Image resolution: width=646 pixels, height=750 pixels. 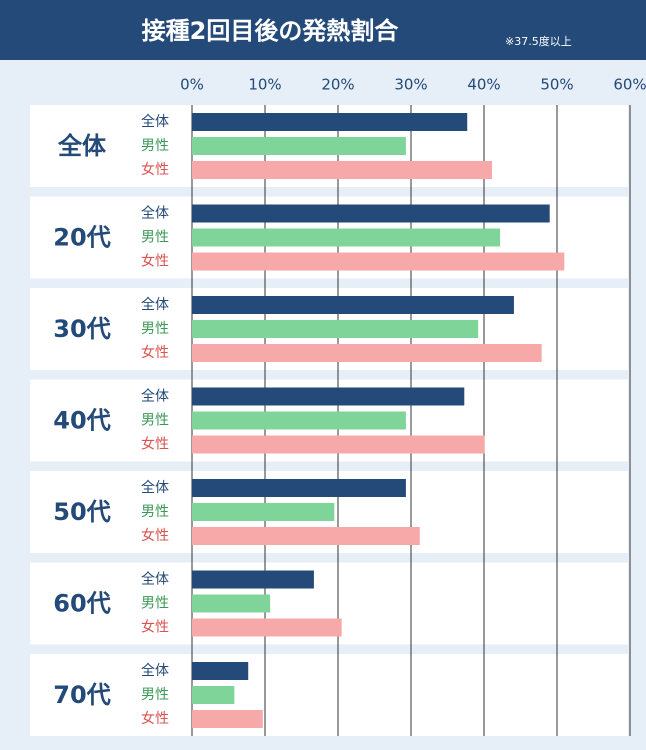 I want to click on category-label: 70代, so click(x=81, y=695).